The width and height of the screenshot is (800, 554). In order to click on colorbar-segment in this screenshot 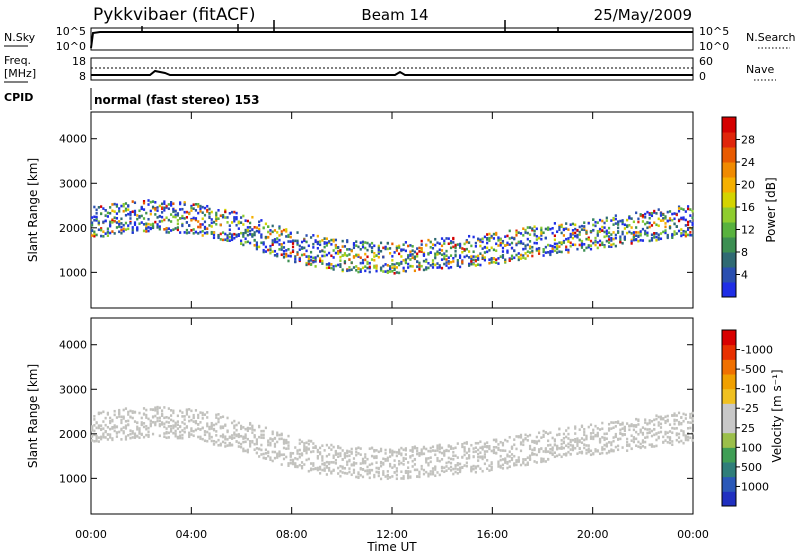, I will do `click(729, 352)`.